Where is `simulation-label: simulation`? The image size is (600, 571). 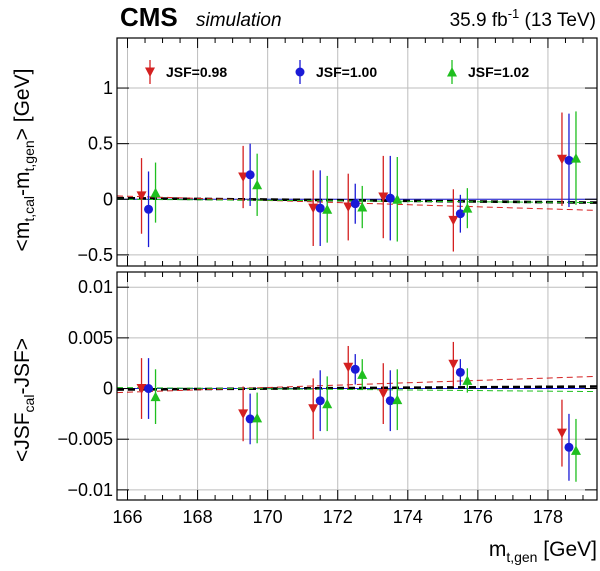
simulation-label: simulation is located at coordinates (239, 20).